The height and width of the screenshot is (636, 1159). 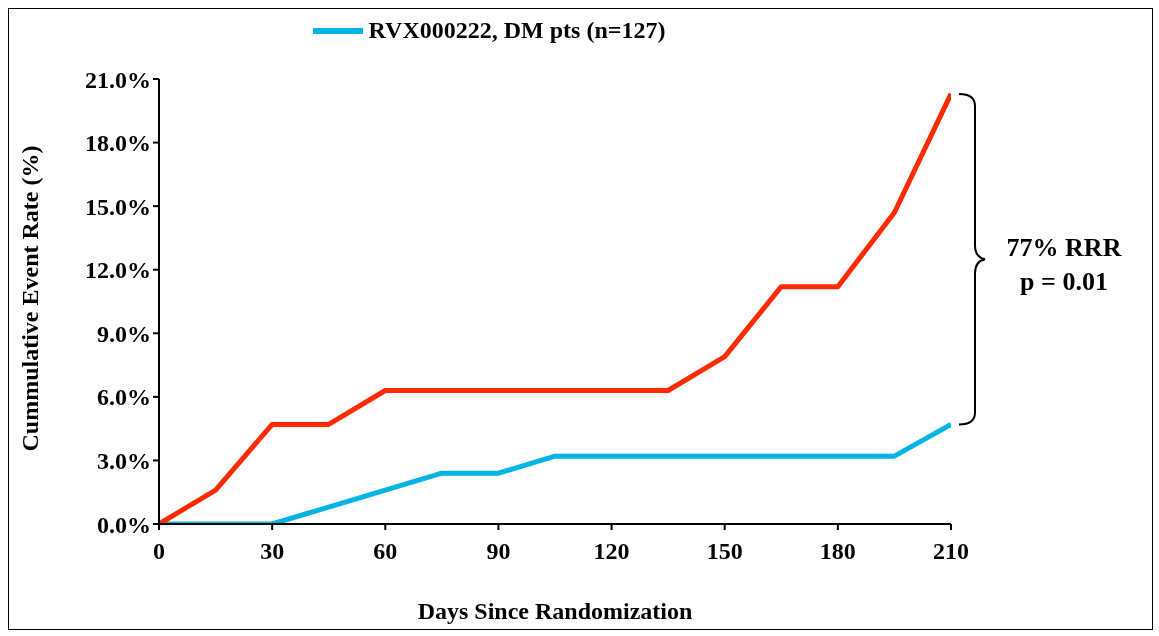 What do you see at coordinates (517, 30) in the screenshot?
I see `legend-label: RVX000222, DM pts (n=127)` at bounding box center [517, 30].